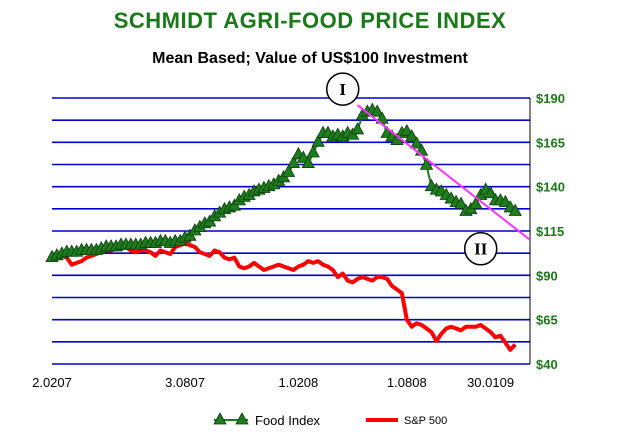  Describe the element at coordinates (550, 142) in the screenshot. I see `y-tick-label: $165` at that location.